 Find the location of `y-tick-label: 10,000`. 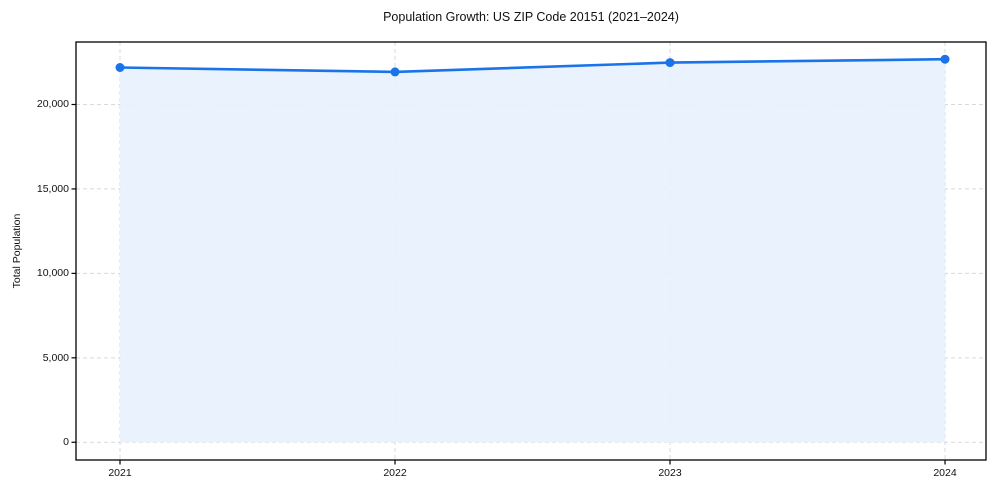

y-tick-label: 10,000 is located at coordinates (52, 273).